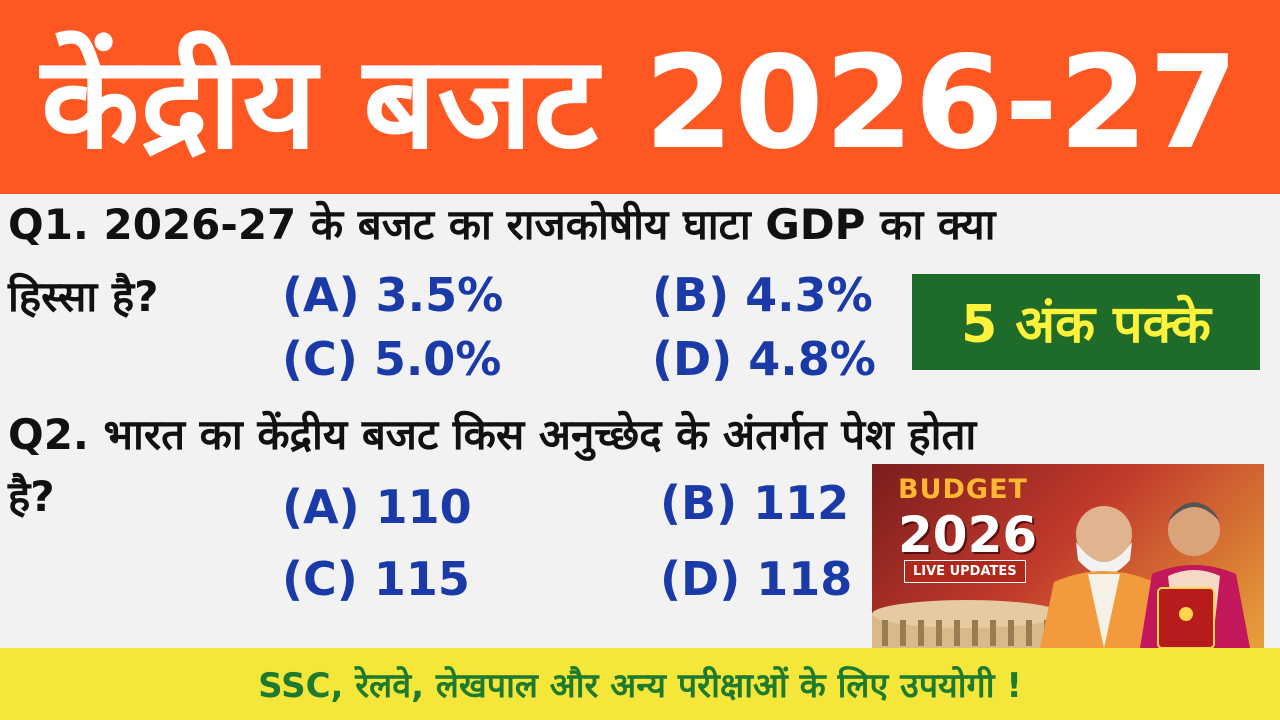  What do you see at coordinates (392, 359) in the screenshot?
I see `q1-option-c: (C) 5.0%` at bounding box center [392, 359].